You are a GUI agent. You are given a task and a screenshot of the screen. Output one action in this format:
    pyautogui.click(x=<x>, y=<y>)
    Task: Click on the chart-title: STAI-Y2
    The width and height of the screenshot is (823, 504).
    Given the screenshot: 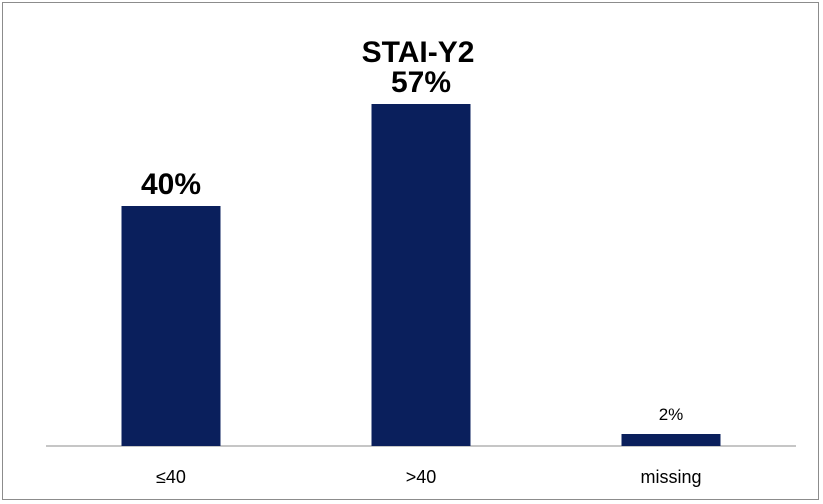 What is the action you would take?
    pyautogui.click(x=418, y=52)
    